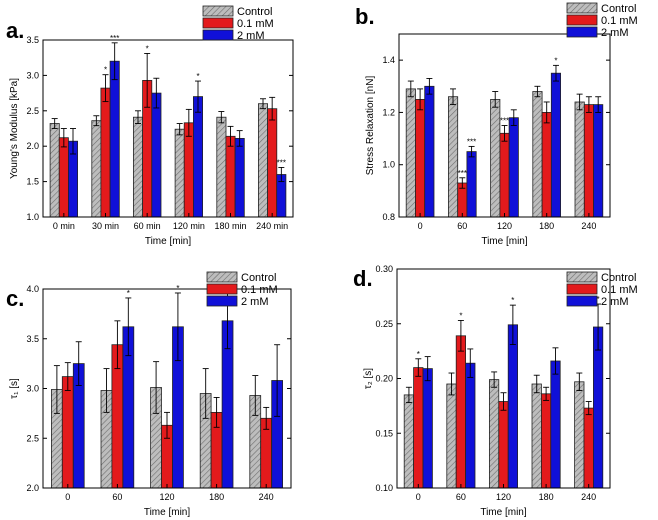 The image size is (658, 520). I want to click on plot-frame-a, so click(168, 128).